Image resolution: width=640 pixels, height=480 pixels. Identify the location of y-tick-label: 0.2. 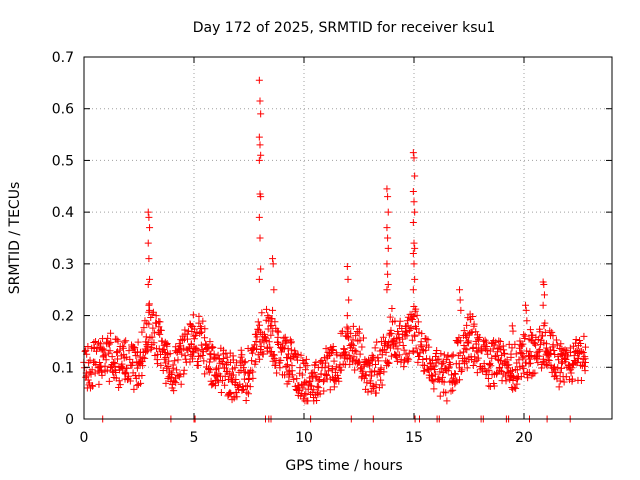
(63, 317).